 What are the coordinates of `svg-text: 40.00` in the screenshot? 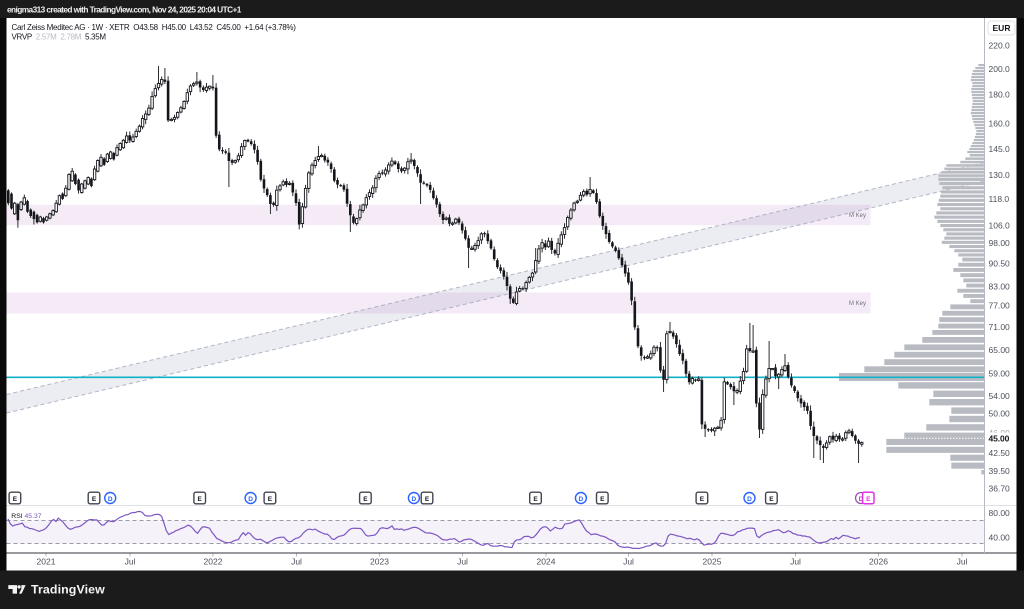 It's located at (1000, 538).